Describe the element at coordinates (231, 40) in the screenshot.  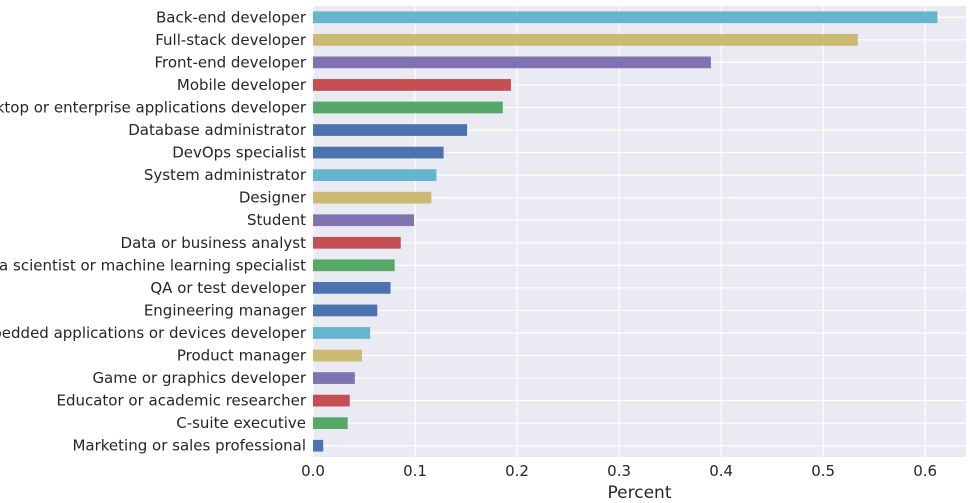
I see `category-label: Full-stack developer` at that location.